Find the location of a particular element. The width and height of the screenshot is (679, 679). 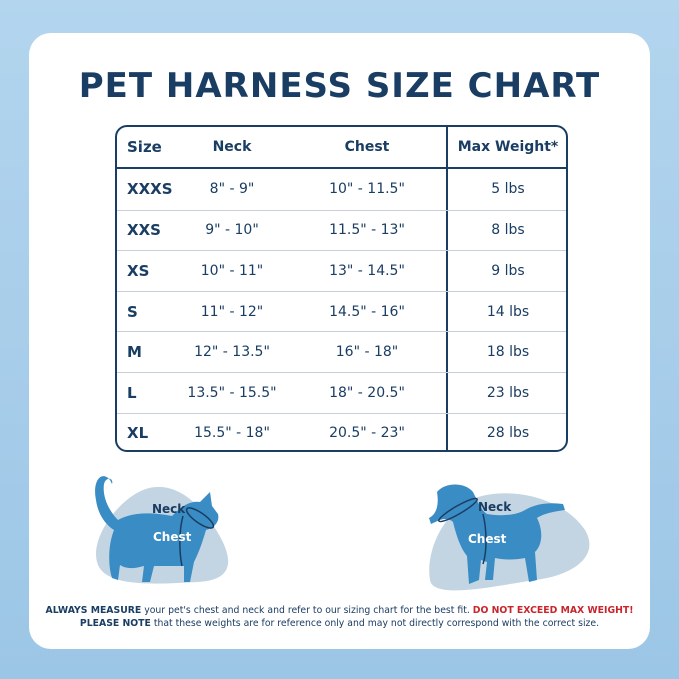

cat-neck-strap is located at coordinates (200, 518).